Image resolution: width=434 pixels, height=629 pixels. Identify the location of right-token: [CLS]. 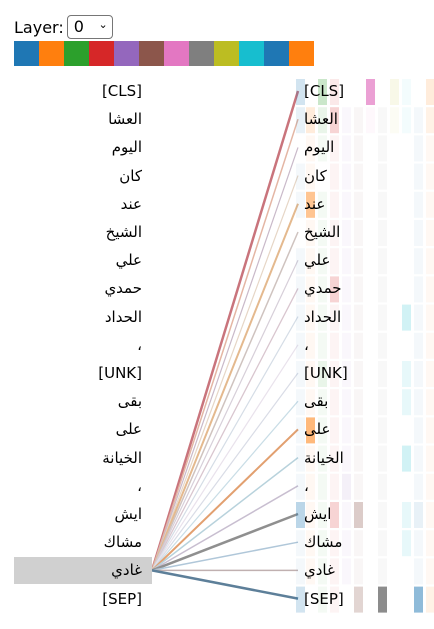
(324, 91).